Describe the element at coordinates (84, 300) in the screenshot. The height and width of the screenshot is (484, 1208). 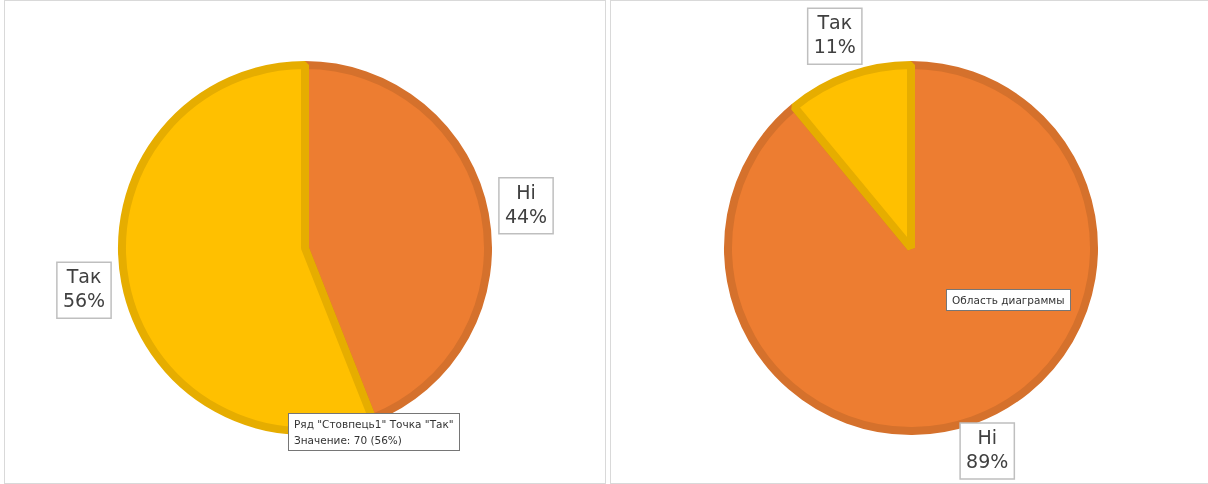
I see `data-label: 56%` at that location.